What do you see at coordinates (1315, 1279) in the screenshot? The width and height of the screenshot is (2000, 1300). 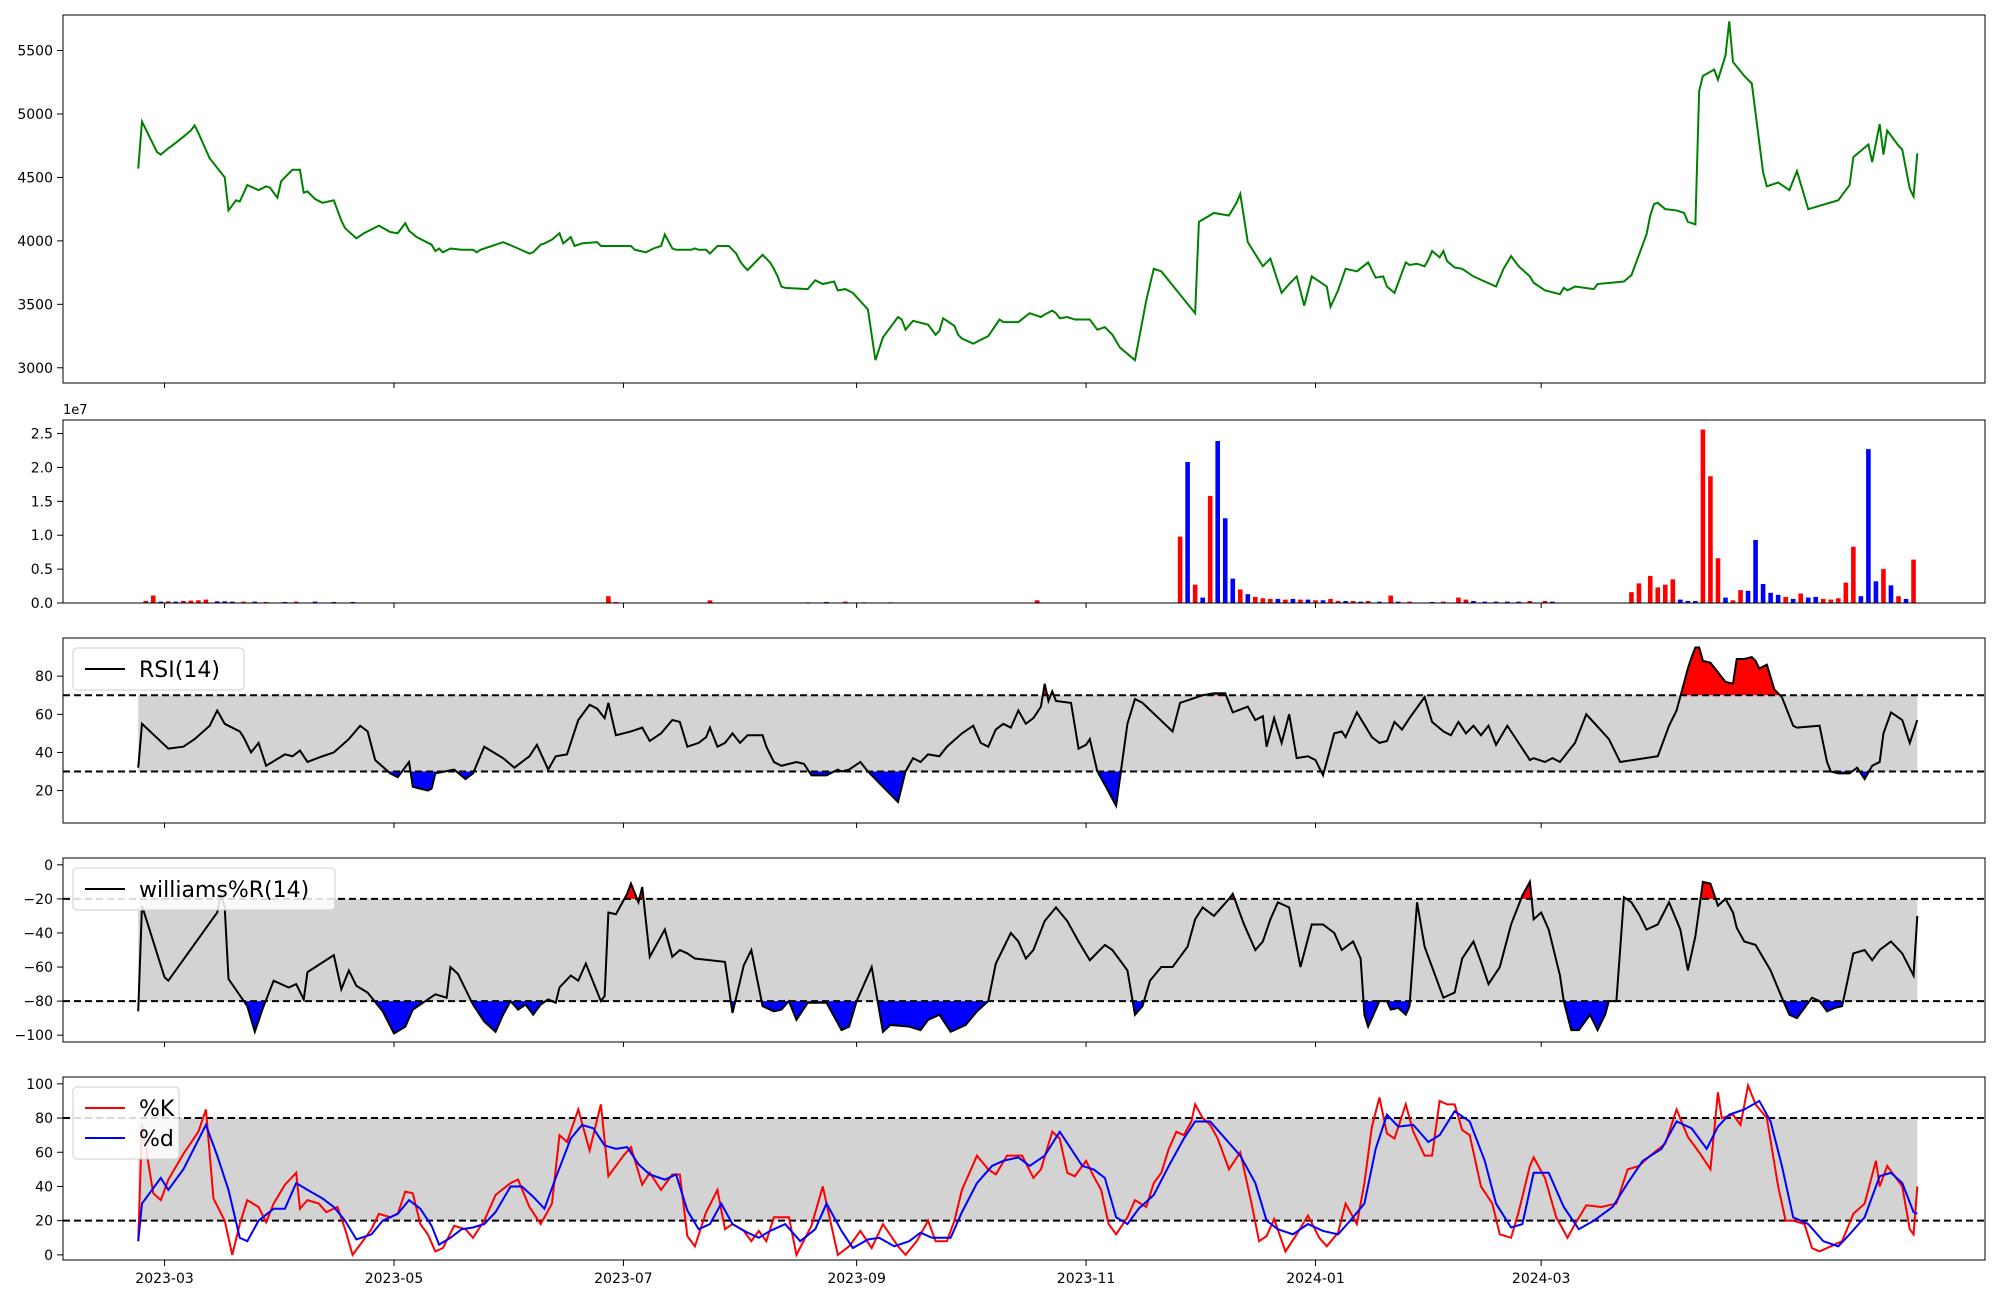 I see `x-tick-label: 2024-01` at bounding box center [1315, 1279].